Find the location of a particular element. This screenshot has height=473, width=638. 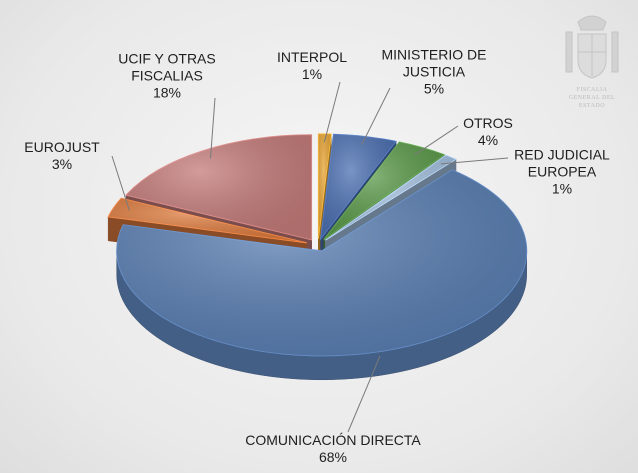

category-label: COMUNICACIÓN DIRECTA is located at coordinates (333, 440).